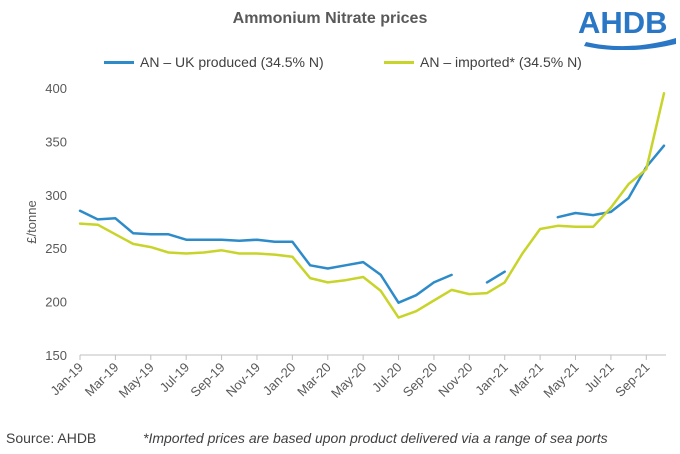  I want to click on legend-label-uk: AN – UK produced (34.5% N), so click(232, 62).